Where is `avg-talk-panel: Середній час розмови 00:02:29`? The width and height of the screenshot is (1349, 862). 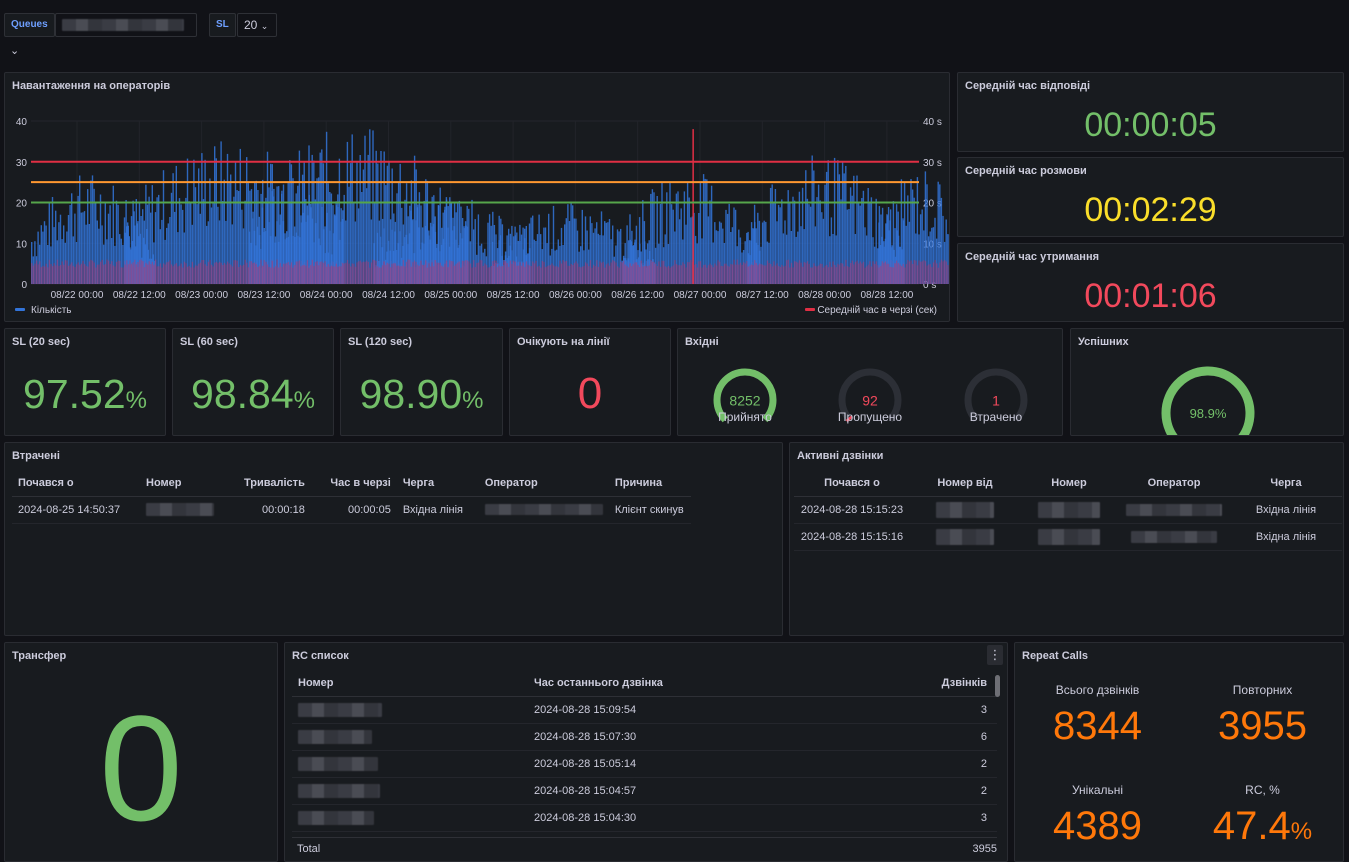 avg-talk-panel: Середній час розмови 00:02:29 is located at coordinates (1150, 197).